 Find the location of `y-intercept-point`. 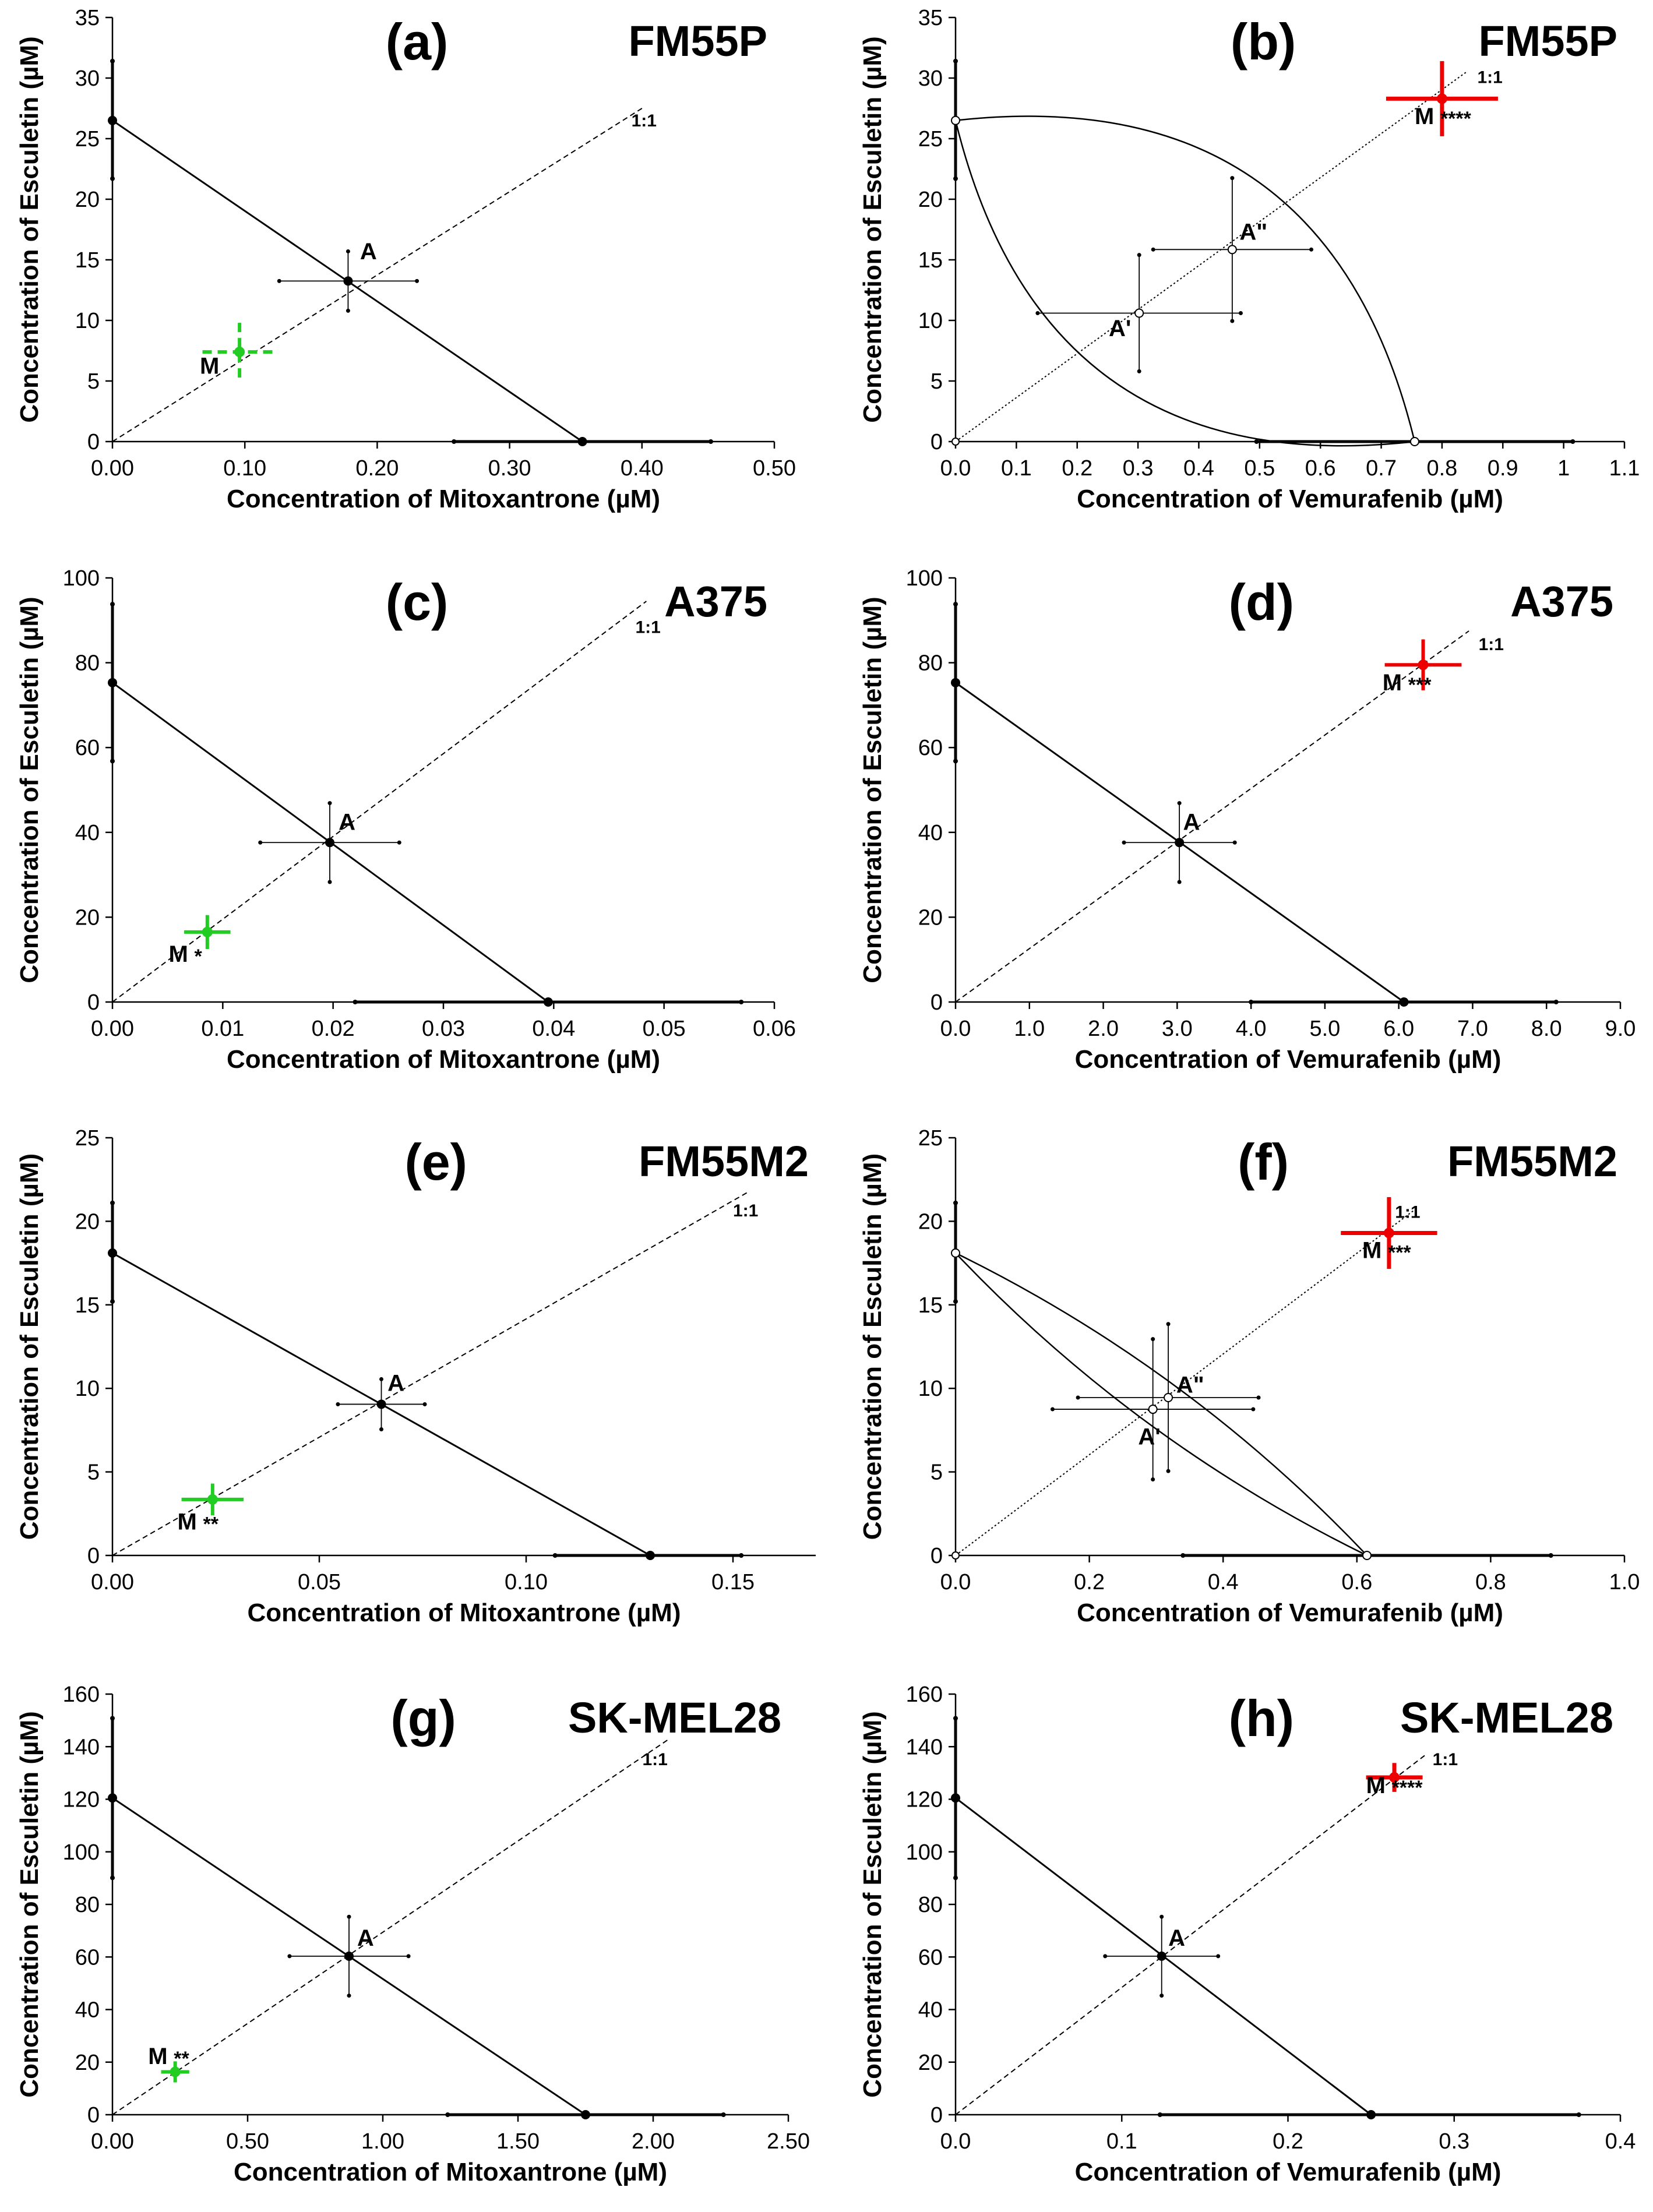

y-intercept-point is located at coordinates (112, 1798).